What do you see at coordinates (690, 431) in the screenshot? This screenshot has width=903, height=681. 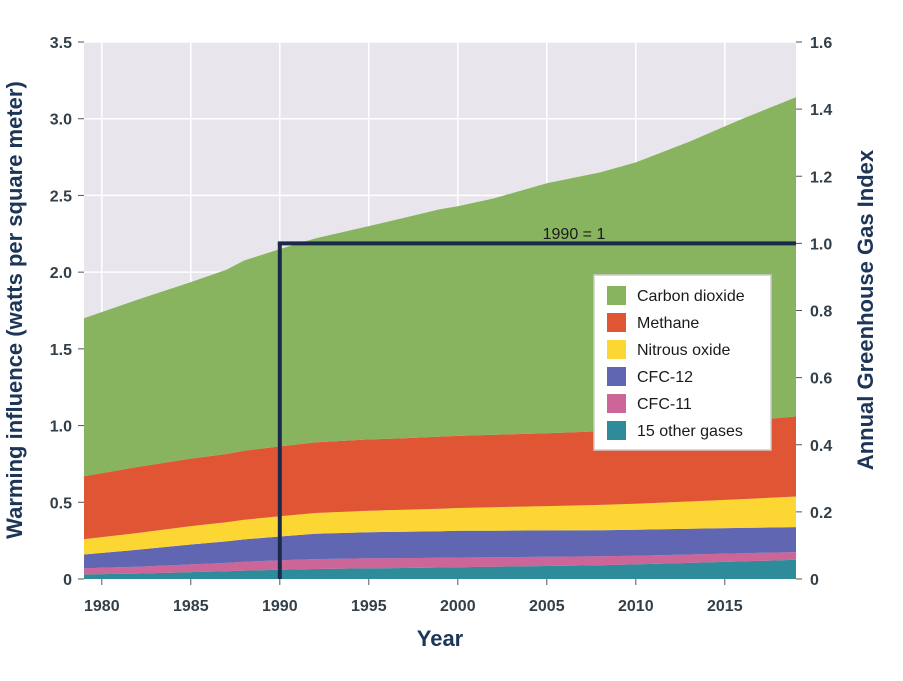 I see `legend-label: 15 other gases` at bounding box center [690, 431].